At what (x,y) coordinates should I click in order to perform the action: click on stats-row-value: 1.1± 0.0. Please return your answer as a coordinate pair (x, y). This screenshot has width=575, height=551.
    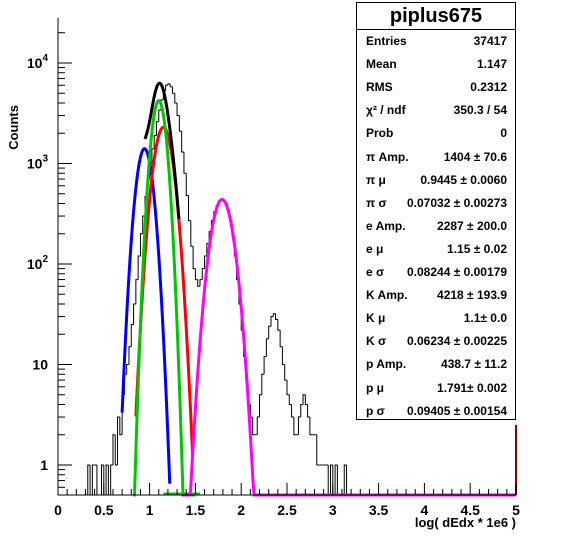
    Looking at the image, I should click on (485, 318).